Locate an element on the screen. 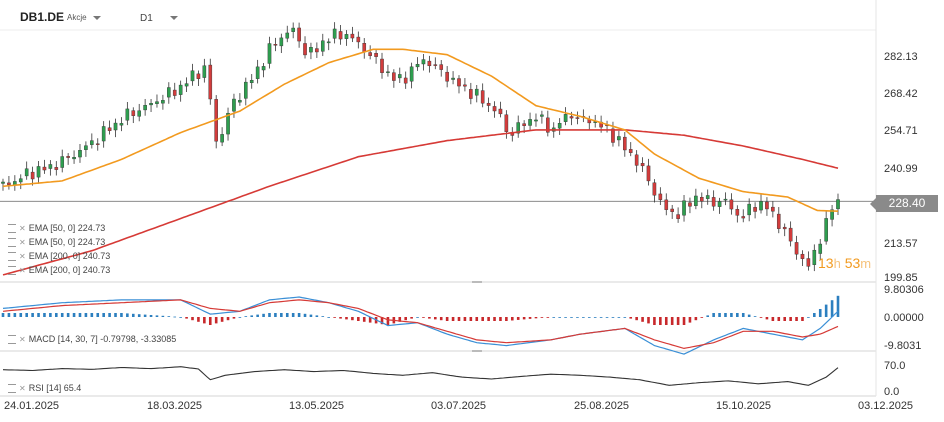 This screenshot has width=944, height=422. legend-ema50-a-label: EMA [50, 0] 224.73 is located at coordinates (67, 228).